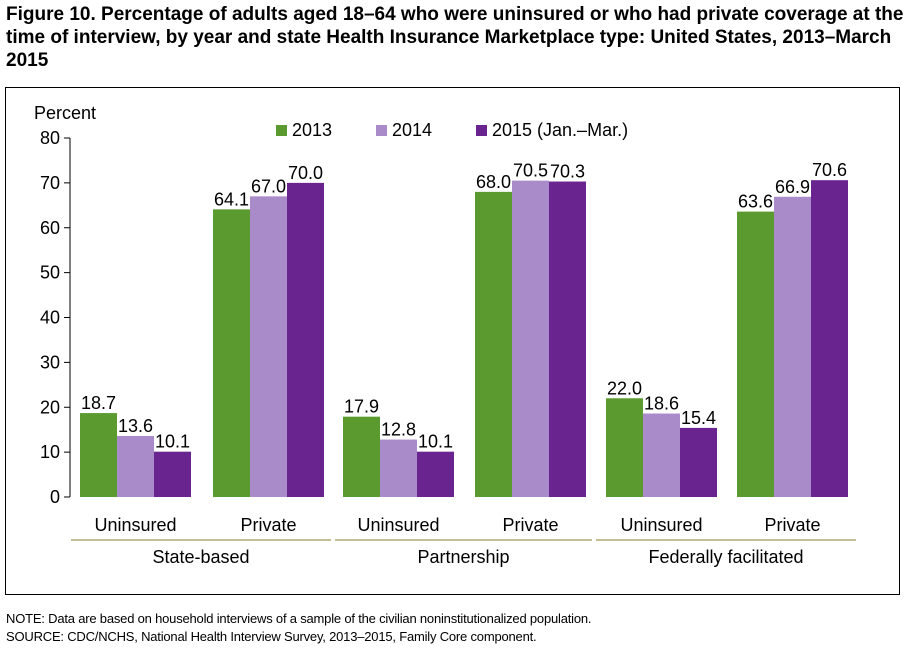 The image size is (919, 655). I want to click on data-label: 68.0, so click(493, 182).